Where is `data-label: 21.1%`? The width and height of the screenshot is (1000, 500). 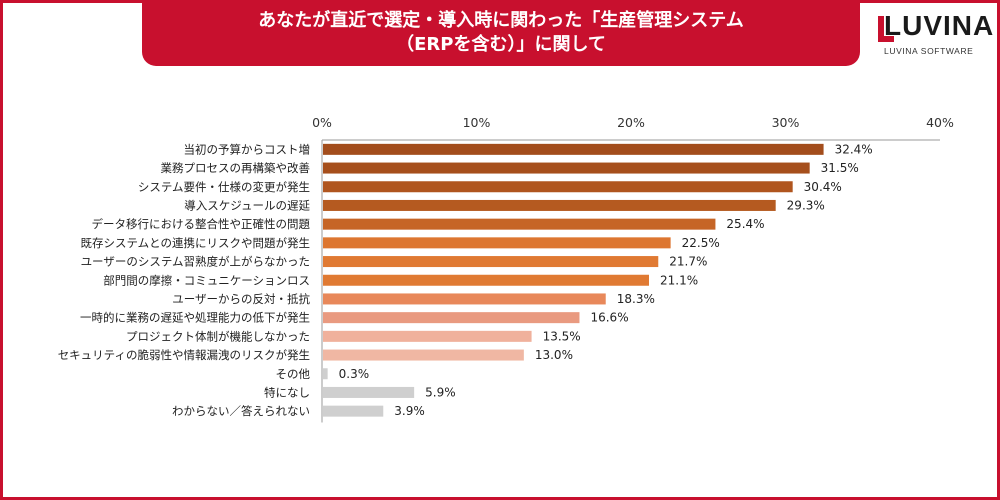 data-label: 21.1% is located at coordinates (679, 280).